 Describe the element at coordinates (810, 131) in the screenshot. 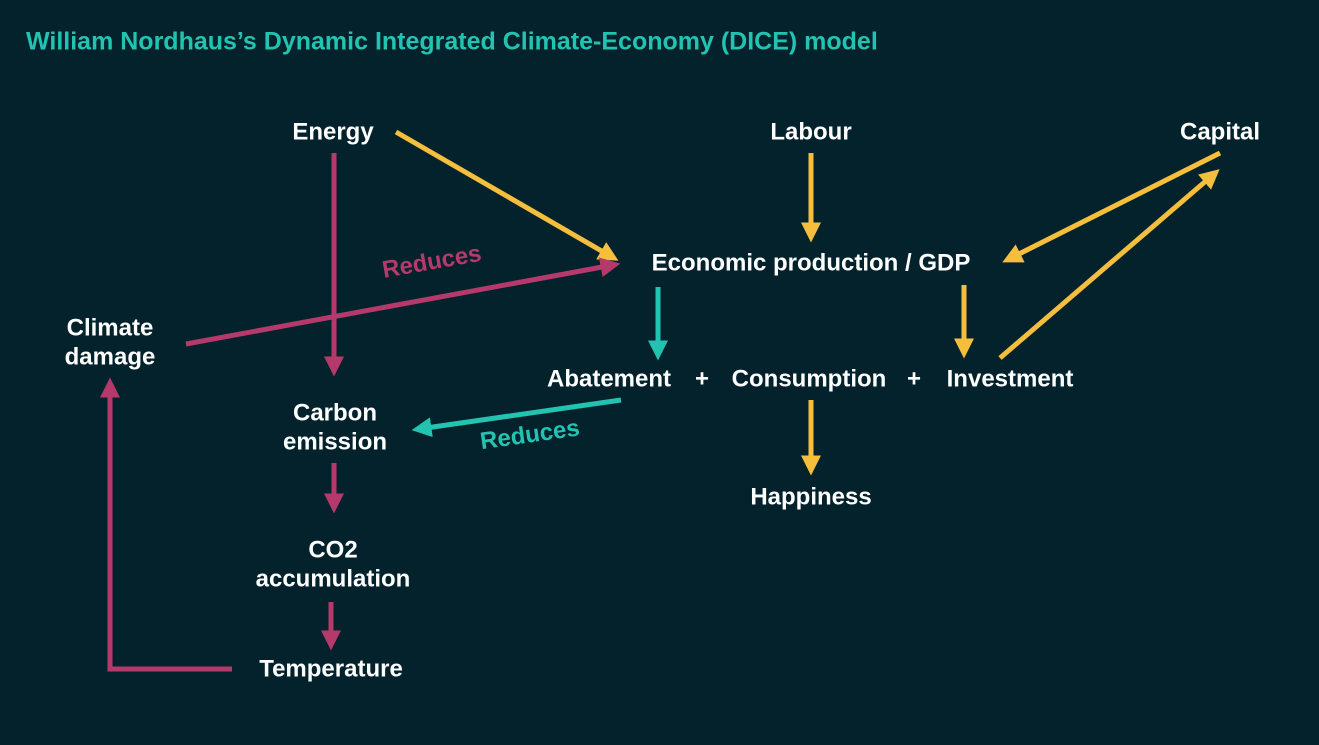

I see `node: Labour` at that location.